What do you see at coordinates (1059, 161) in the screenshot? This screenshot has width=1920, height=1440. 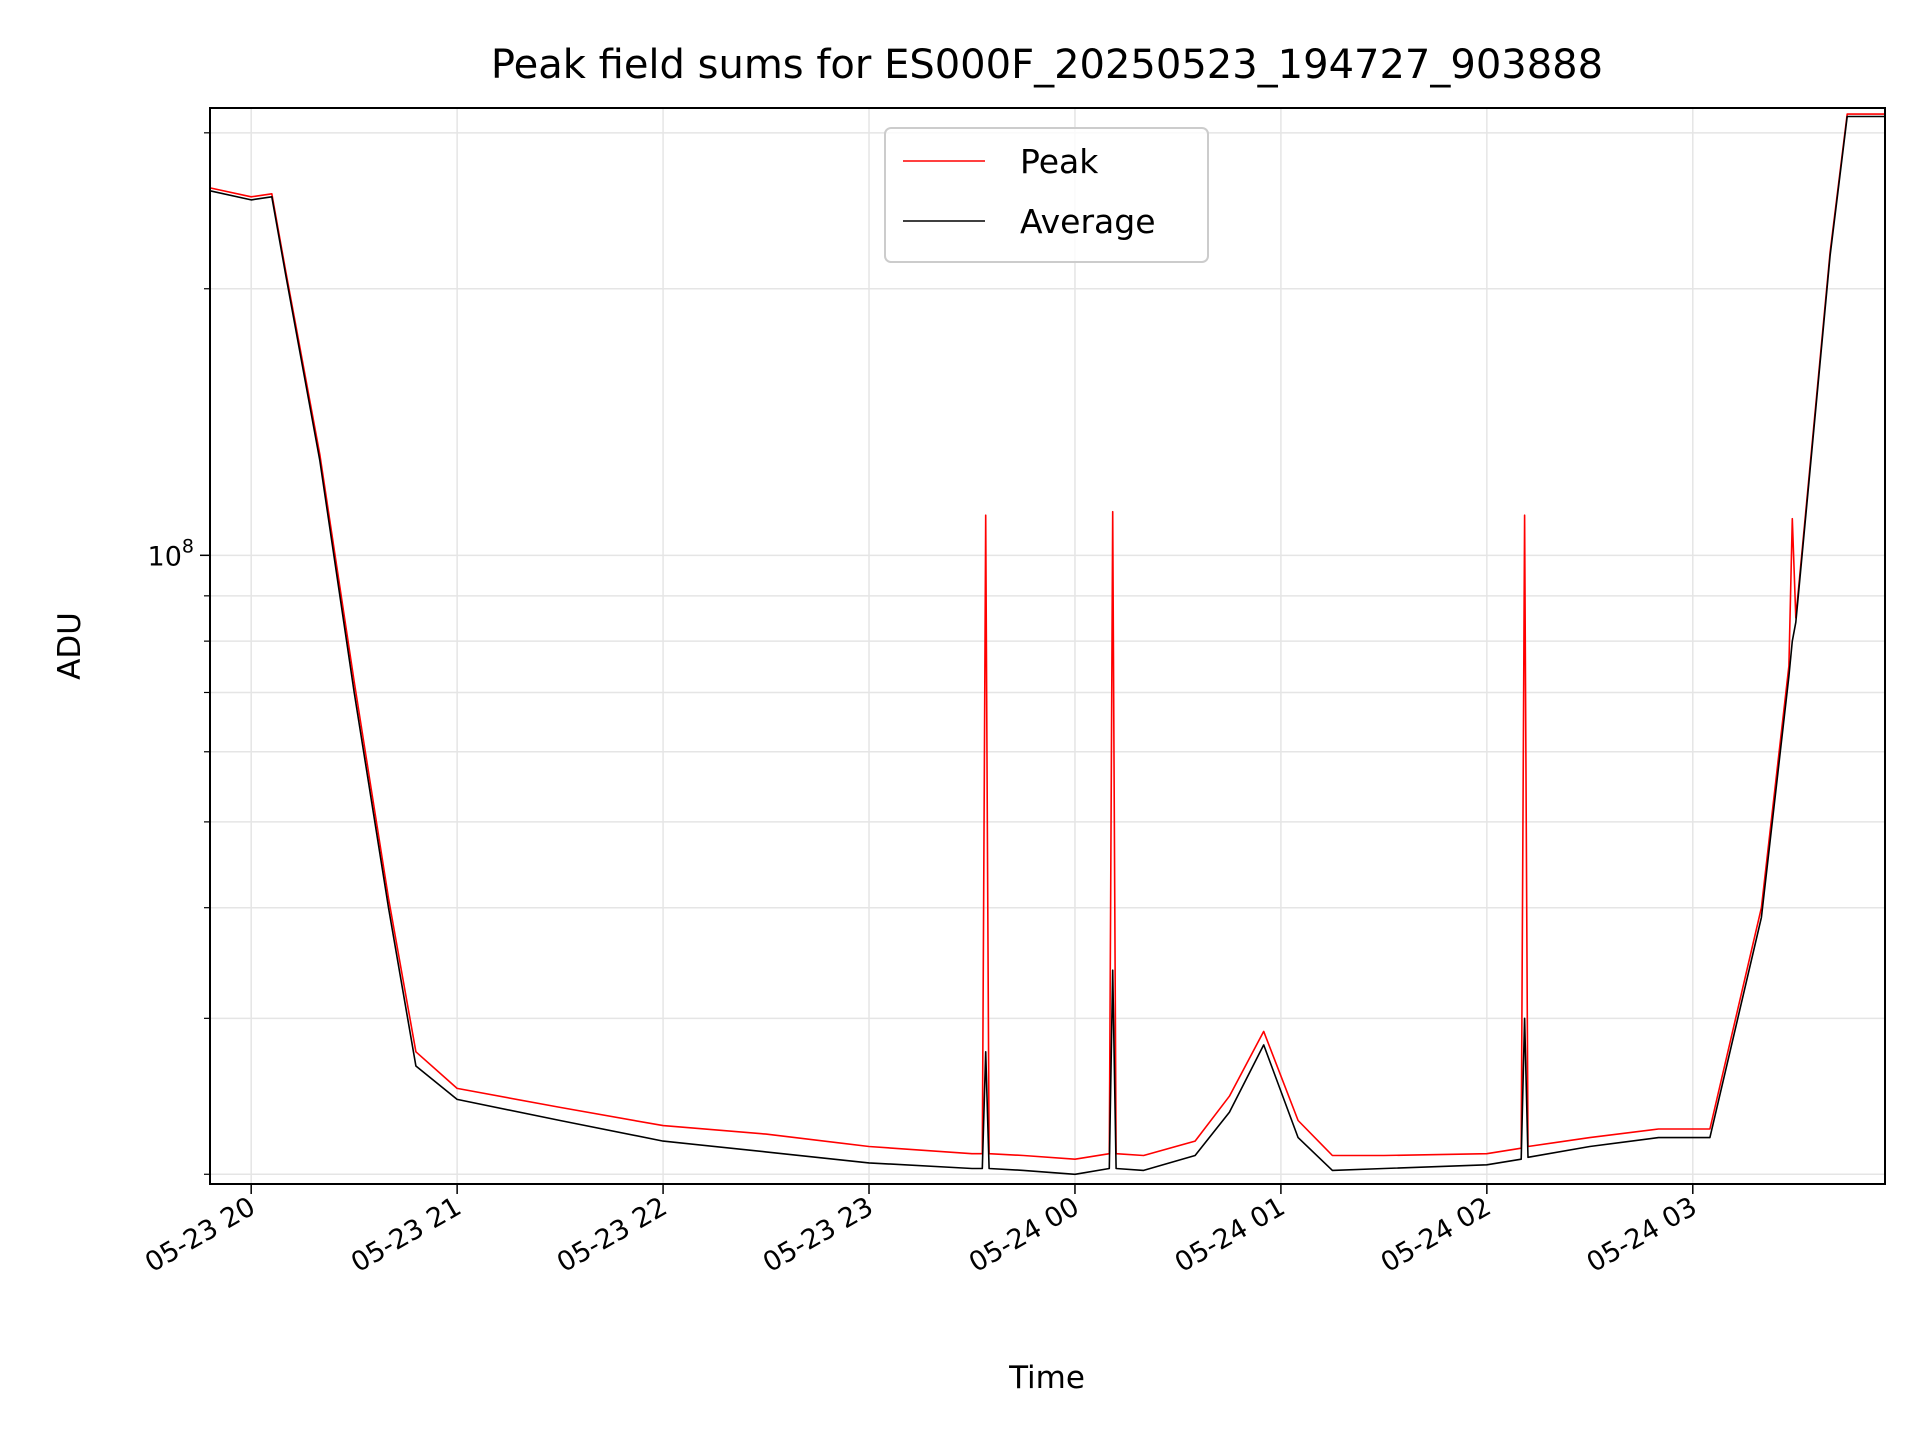 I see `legend-peak-label: Peak` at bounding box center [1059, 161].